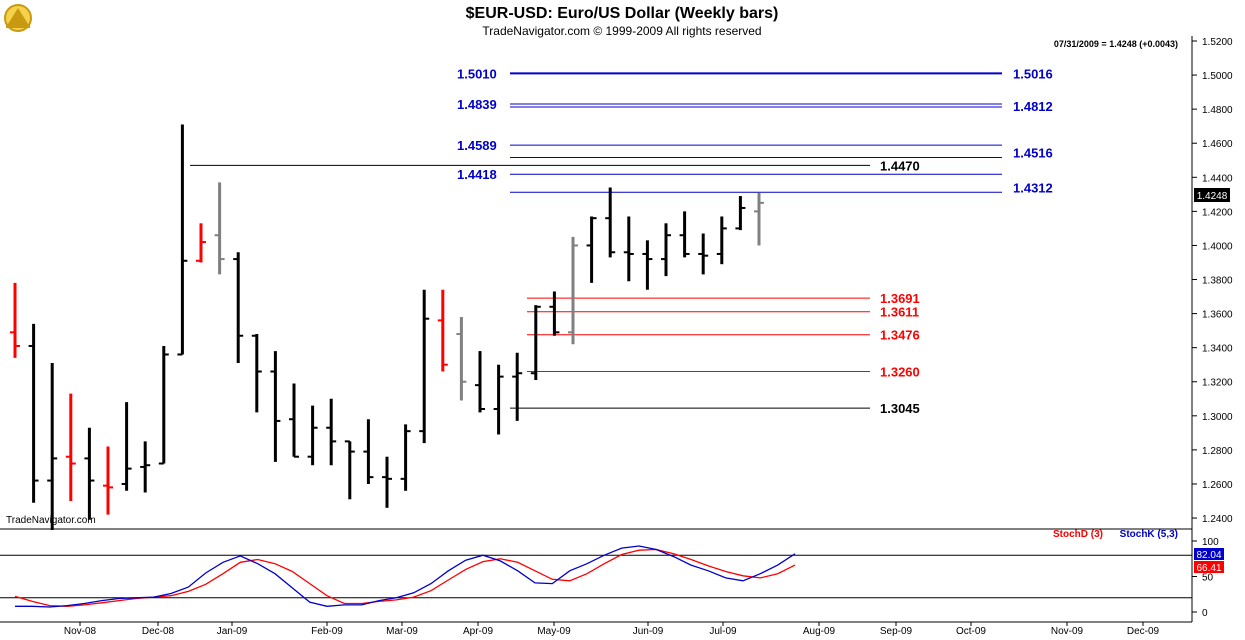 The image size is (1245, 640). What do you see at coordinates (554, 631) in the screenshot?
I see `x-tick-label: May-09` at bounding box center [554, 631].